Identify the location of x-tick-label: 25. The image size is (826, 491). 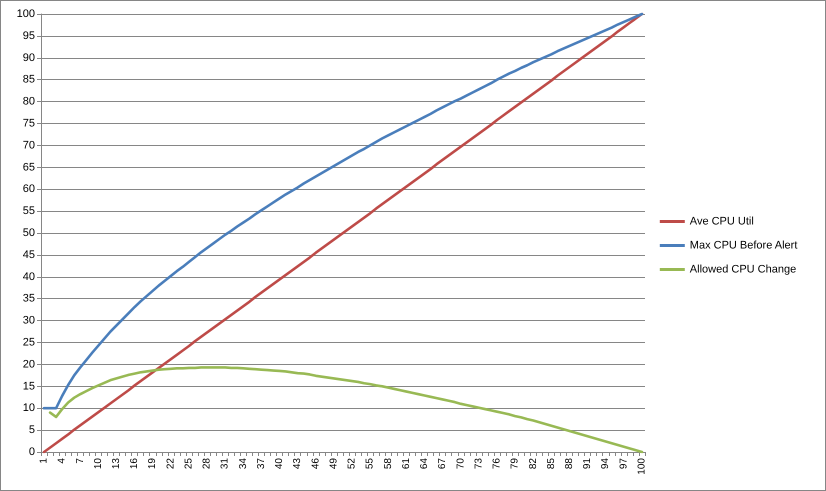
(188, 464).